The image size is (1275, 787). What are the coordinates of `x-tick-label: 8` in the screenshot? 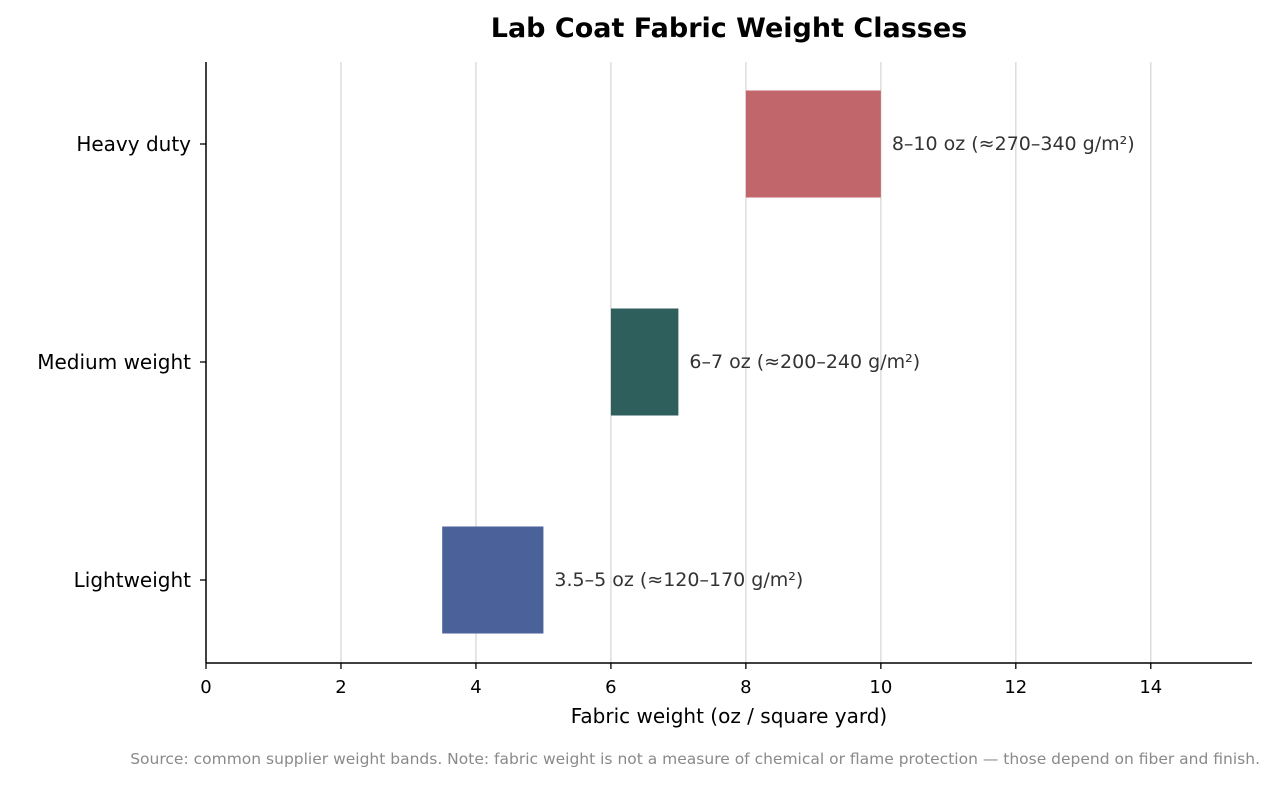 It's located at (745, 687).